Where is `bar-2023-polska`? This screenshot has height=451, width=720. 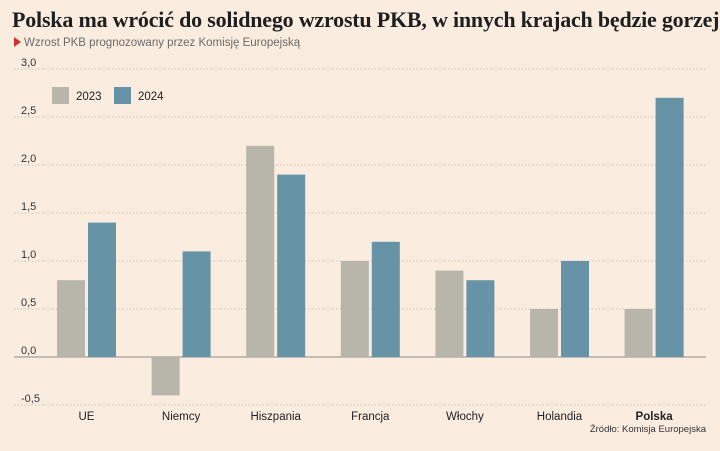
bar-2023-polska is located at coordinates (638, 333).